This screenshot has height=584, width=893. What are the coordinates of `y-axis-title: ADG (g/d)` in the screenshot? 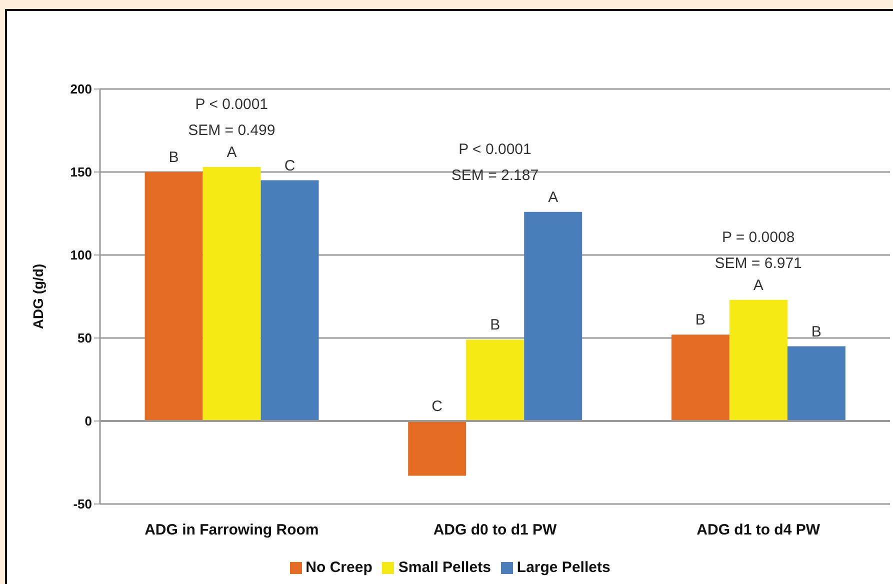 It's located at (38, 297).